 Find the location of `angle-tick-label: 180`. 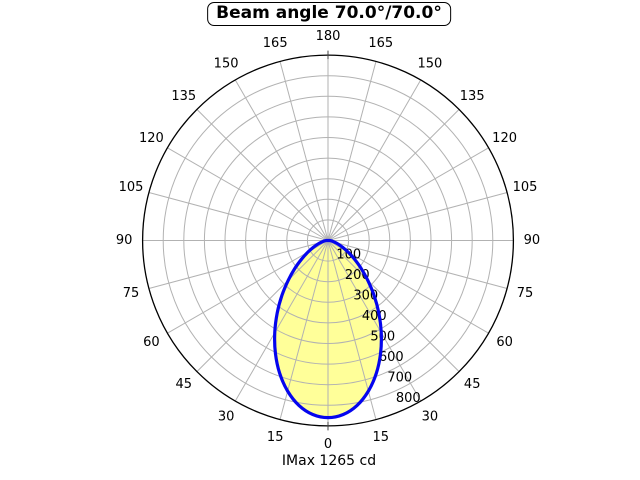

angle-tick-label: 180 is located at coordinates (328, 36).